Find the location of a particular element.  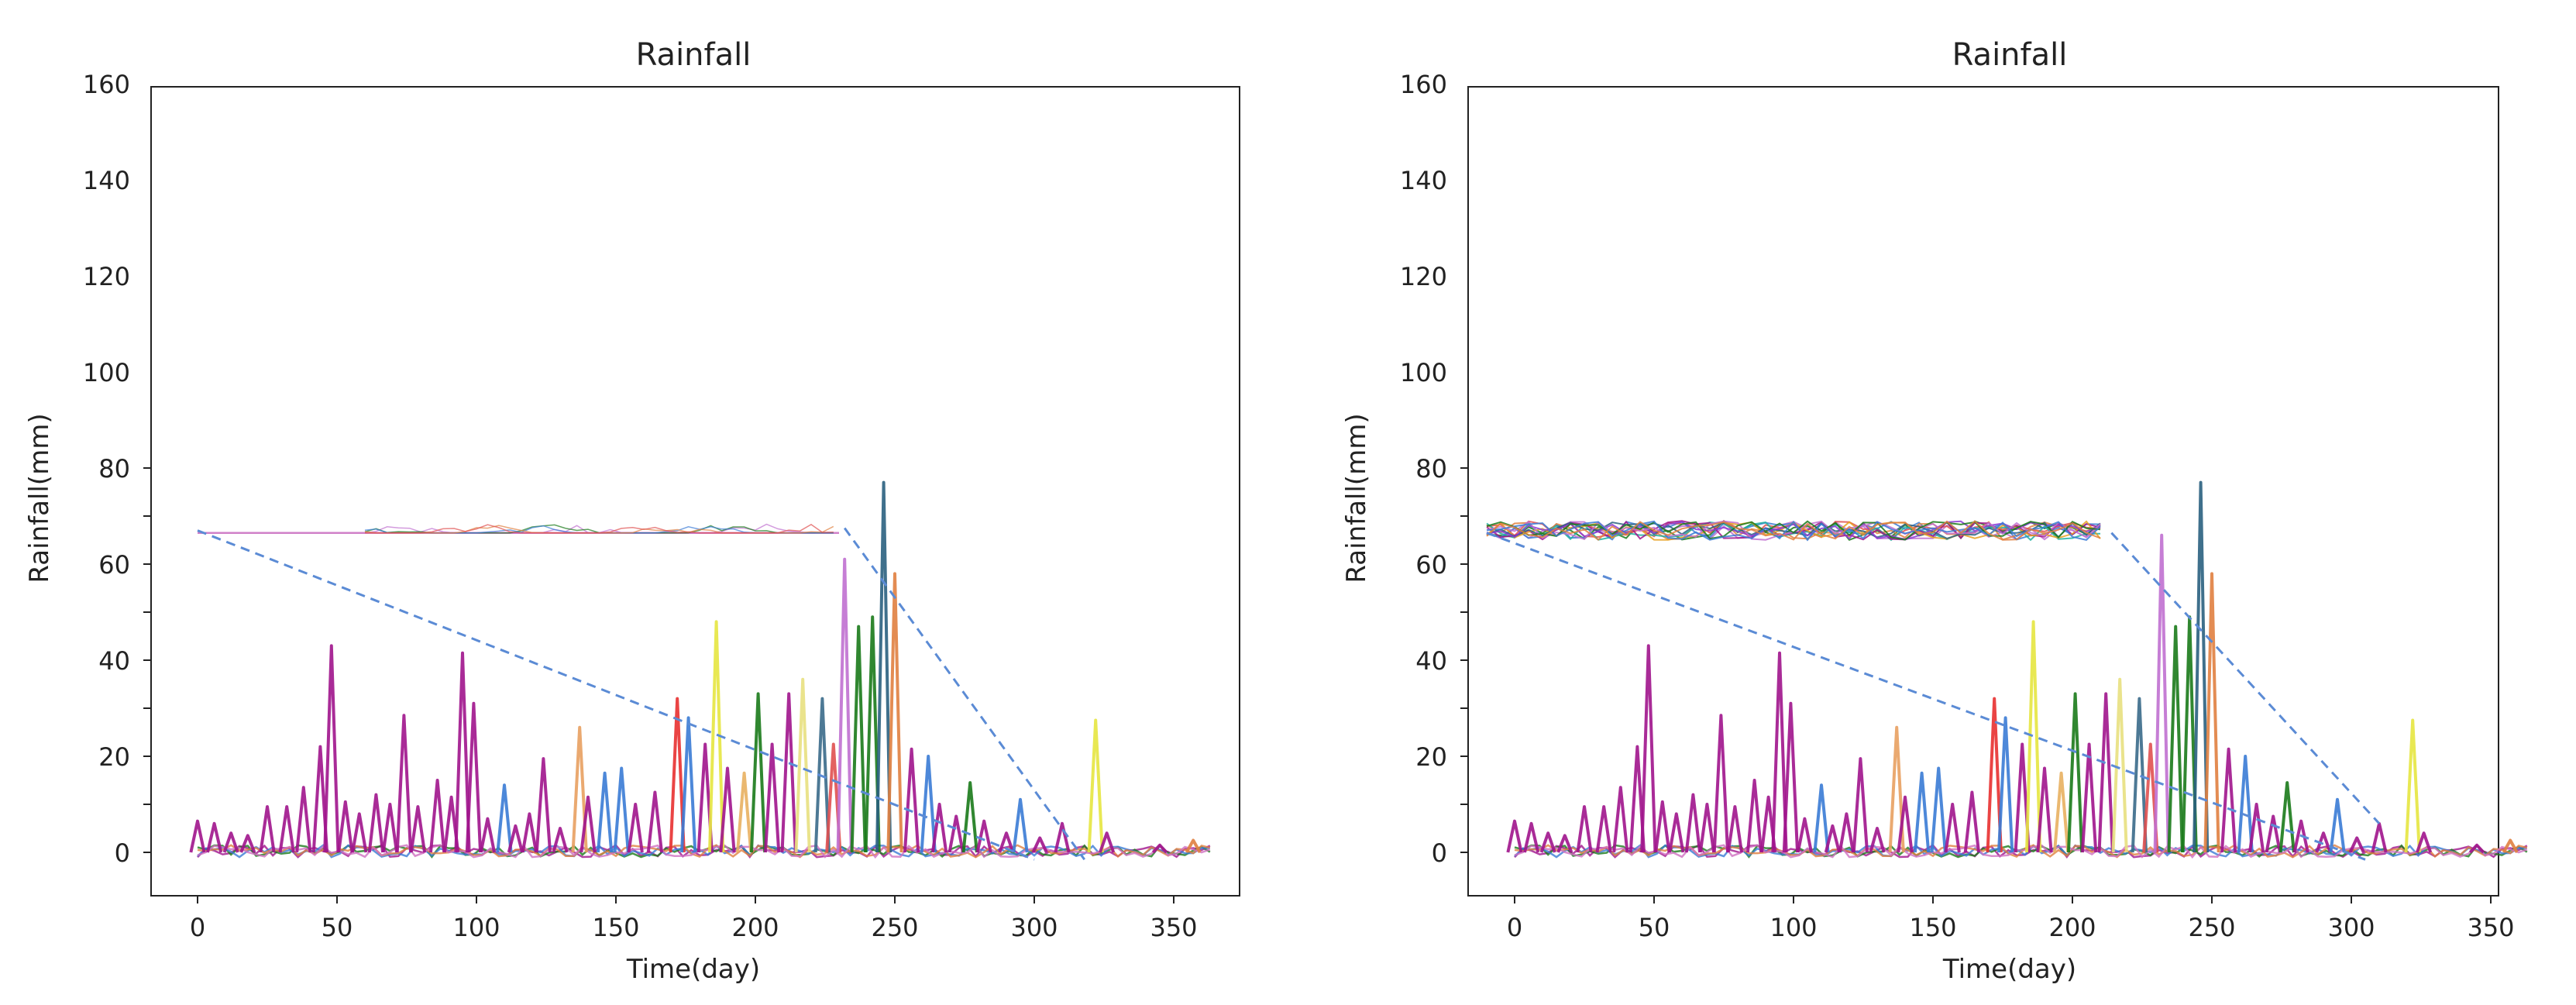

left-y-tick-label: 0 is located at coordinates (122, 853).